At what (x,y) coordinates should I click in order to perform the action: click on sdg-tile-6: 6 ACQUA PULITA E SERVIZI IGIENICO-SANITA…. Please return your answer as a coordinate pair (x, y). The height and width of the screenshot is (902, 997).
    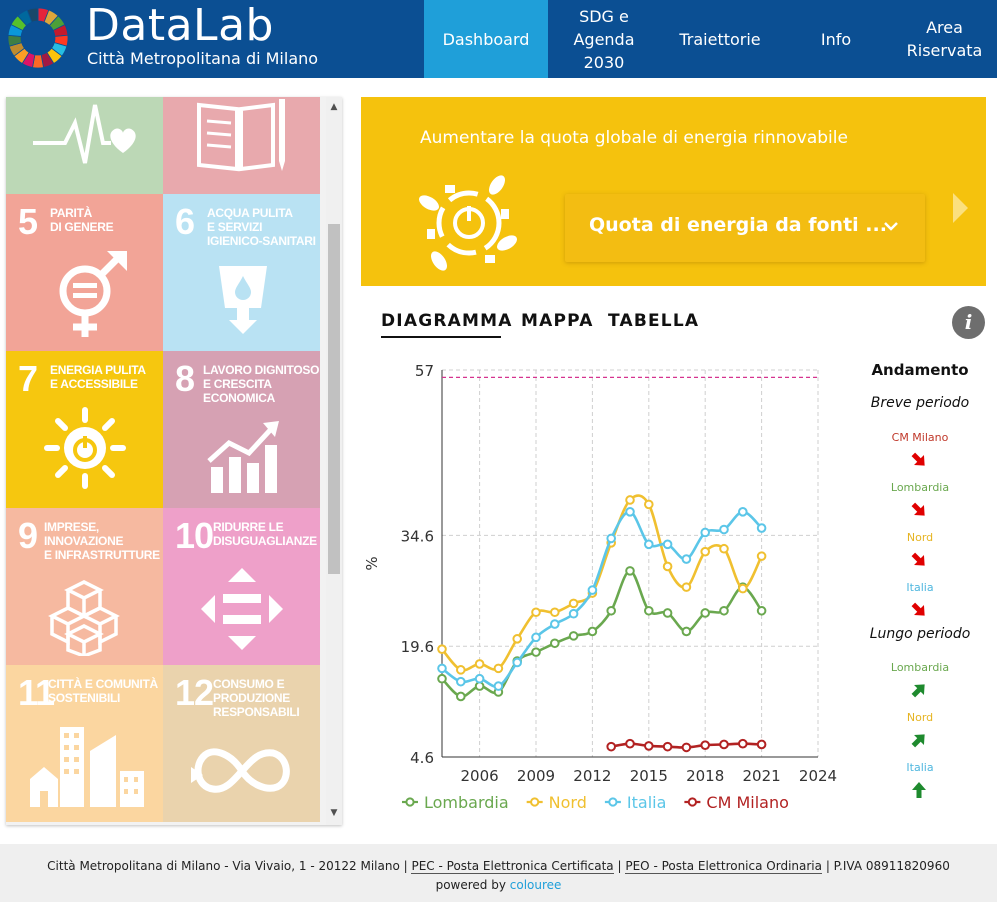
    Looking at the image, I should click on (241, 272).